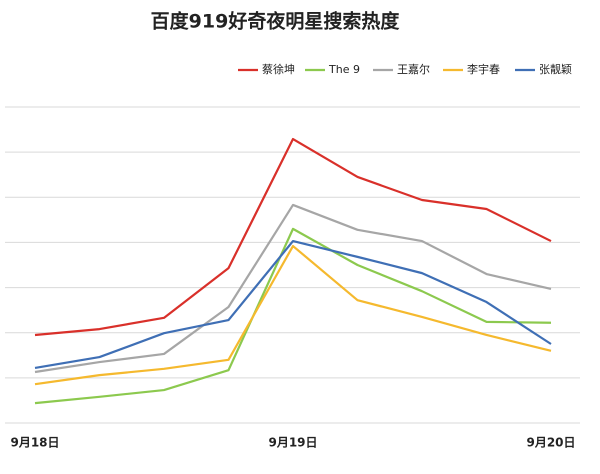 The image size is (600, 474). I want to click on x-tick-label: 9月20日, so click(550, 443).